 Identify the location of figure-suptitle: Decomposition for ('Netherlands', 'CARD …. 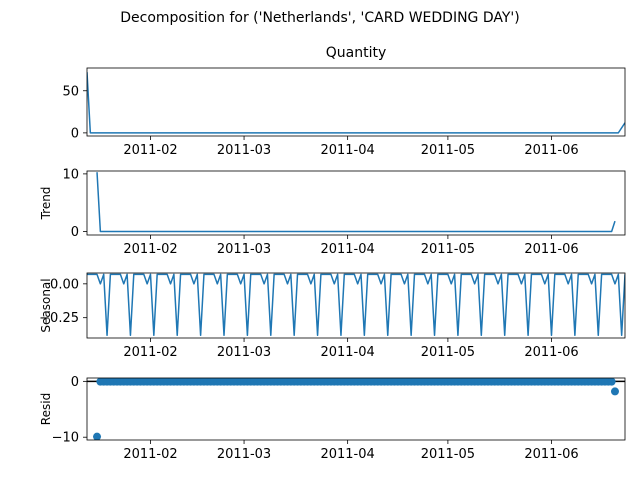
(320, 18).